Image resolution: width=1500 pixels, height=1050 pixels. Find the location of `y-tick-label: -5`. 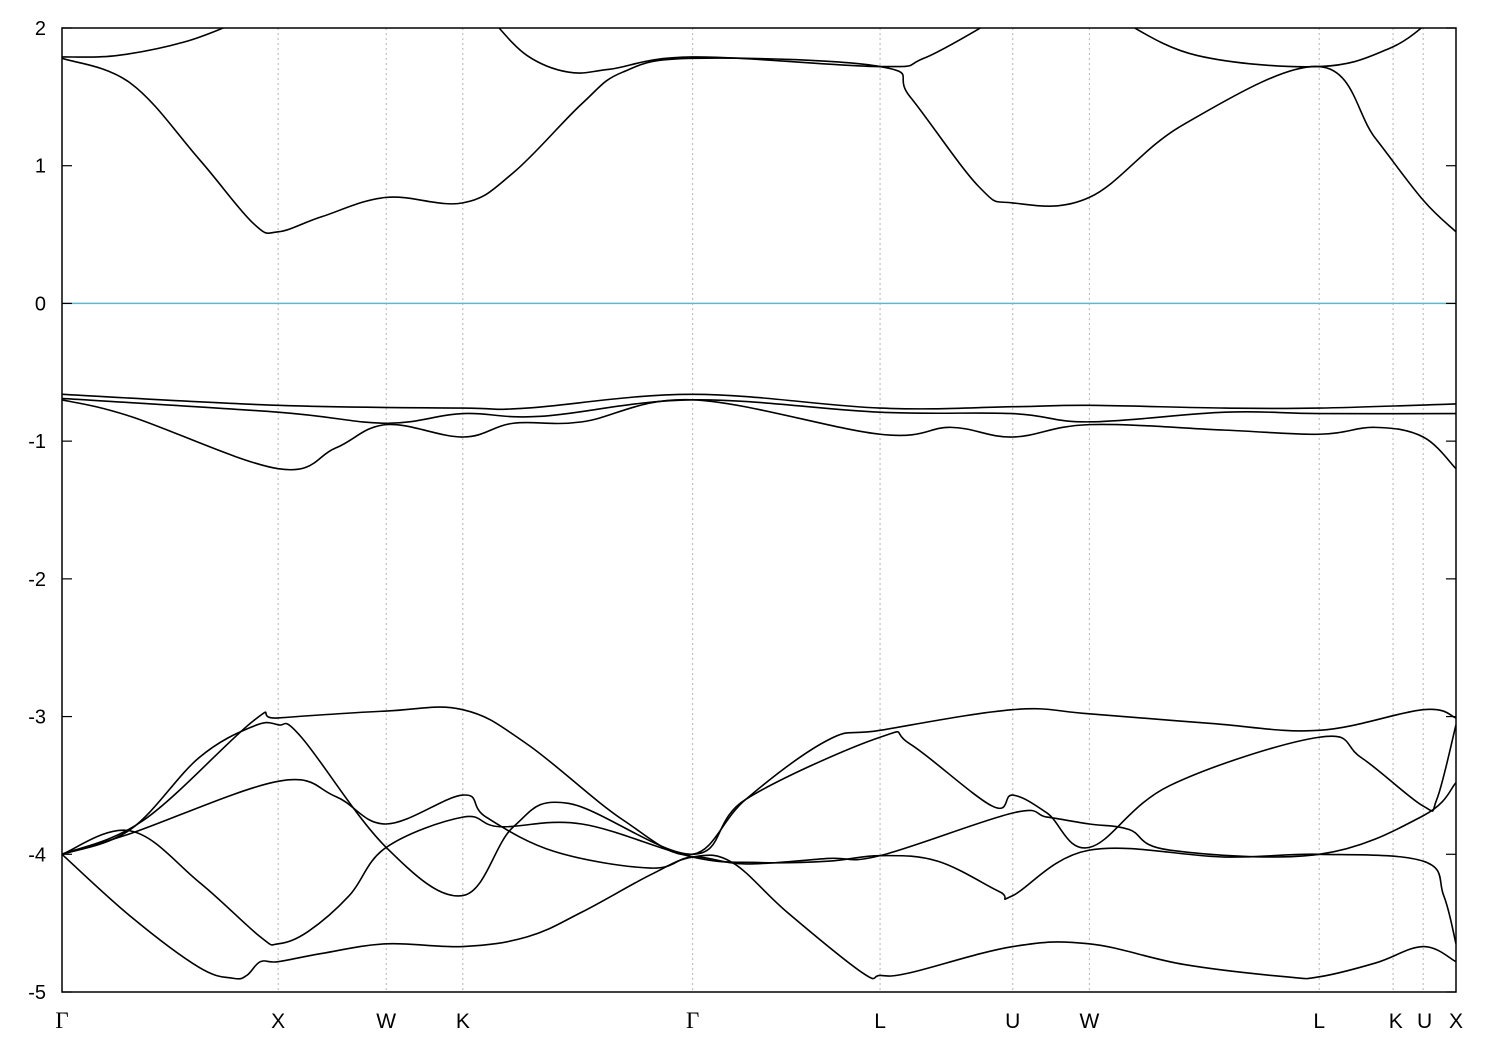

y-tick-label: -5 is located at coordinates (37, 993).